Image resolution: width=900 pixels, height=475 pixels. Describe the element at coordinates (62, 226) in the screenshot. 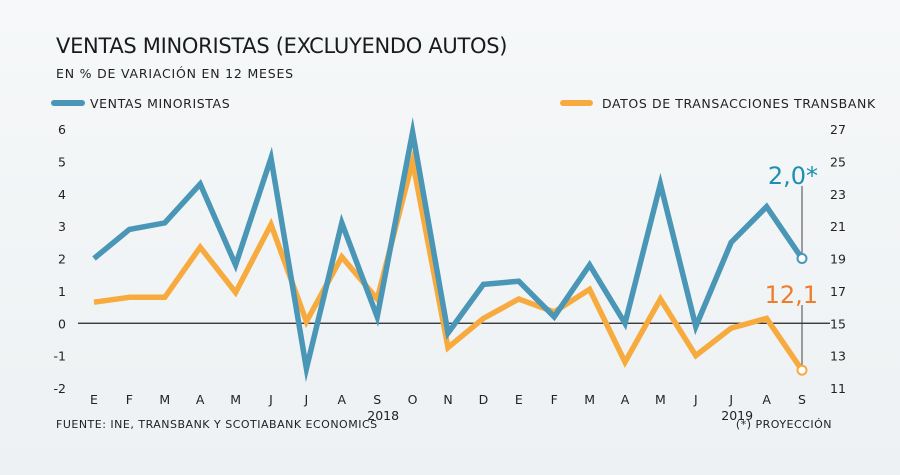

I see `left-tick-label: 3` at that location.